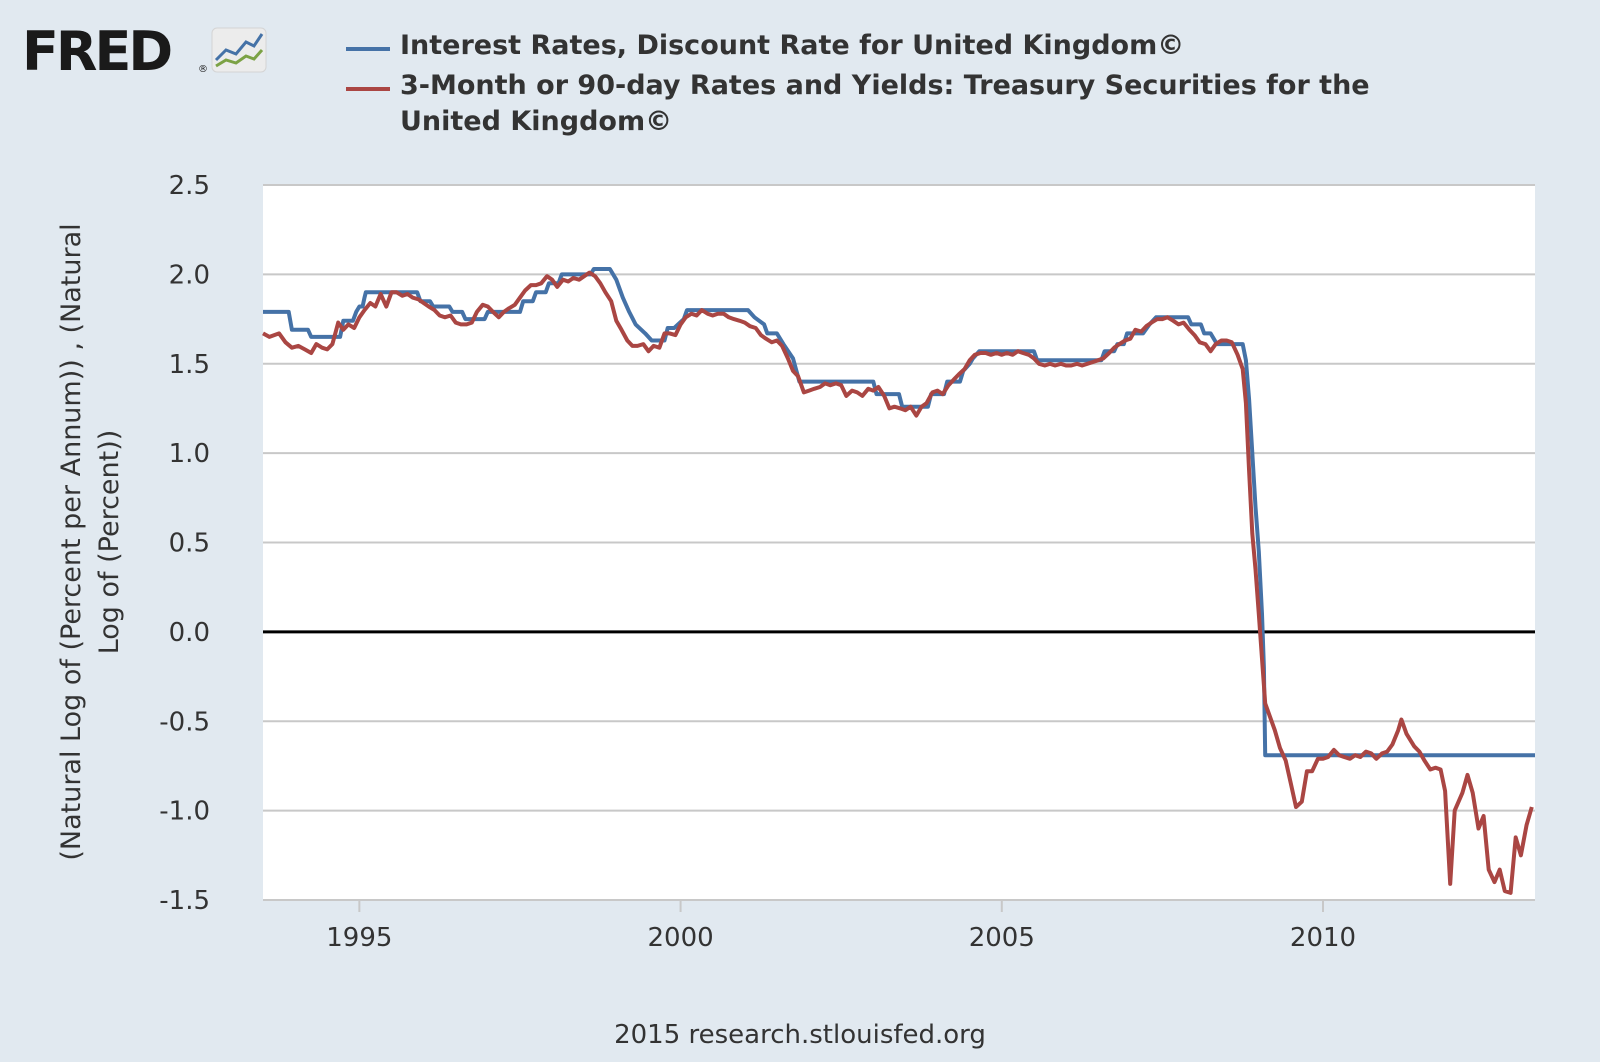 The height and width of the screenshot is (1062, 1600). I want to click on y-tick-label: 1.5, so click(189, 365).